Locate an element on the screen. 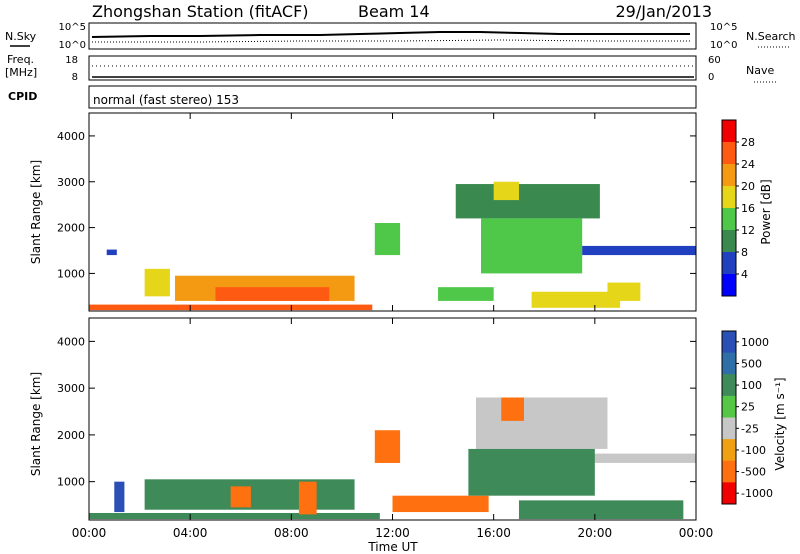  station-title: Zhongshan Station (fitACF) is located at coordinates (200, 11).